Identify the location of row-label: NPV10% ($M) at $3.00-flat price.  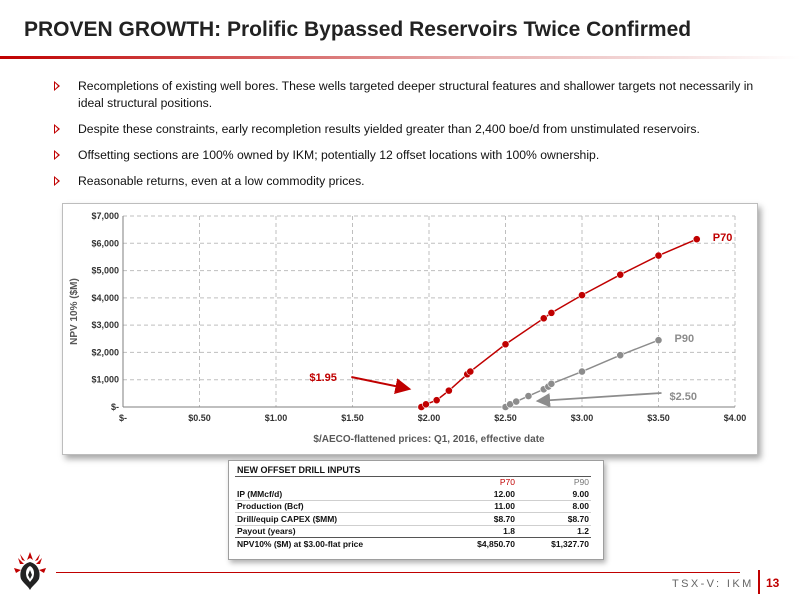
(339, 543).